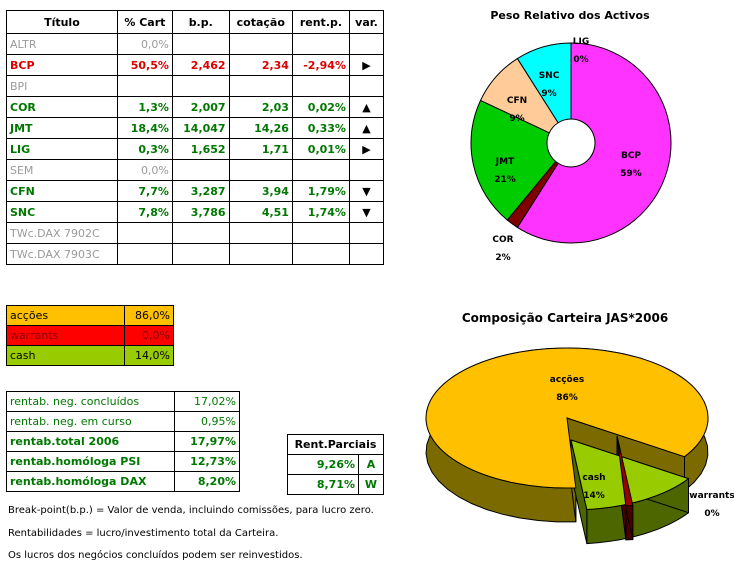 Image resolution: width=734 pixels, height=567 pixels. Describe the element at coordinates (593, 478) in the screenshot. I see `pie3d-label-cash: cash` at that location.